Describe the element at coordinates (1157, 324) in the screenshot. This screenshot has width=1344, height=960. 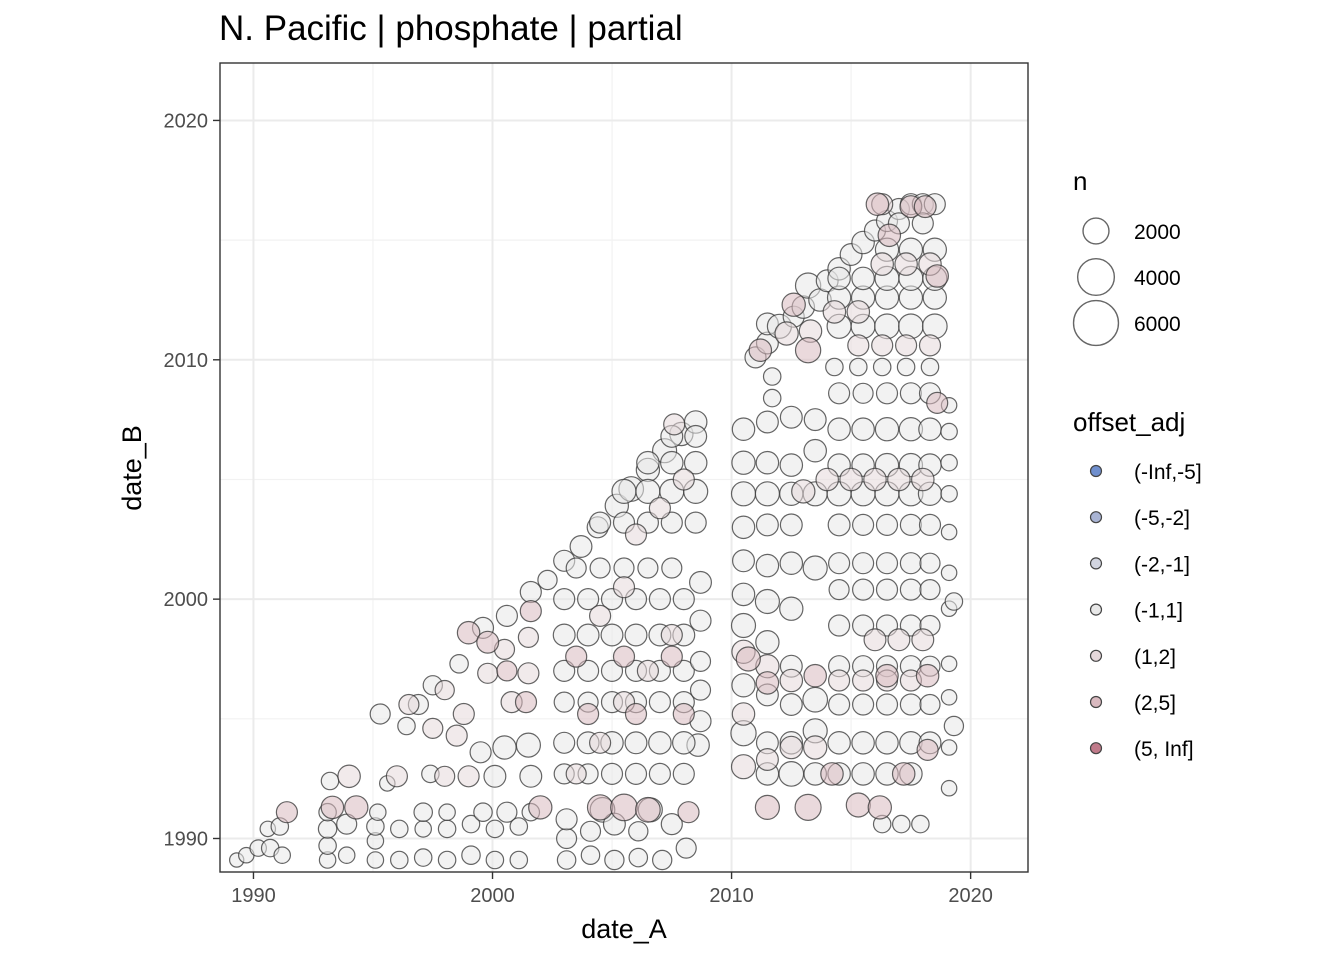
I see `size-legend-label: 6000` at that location.